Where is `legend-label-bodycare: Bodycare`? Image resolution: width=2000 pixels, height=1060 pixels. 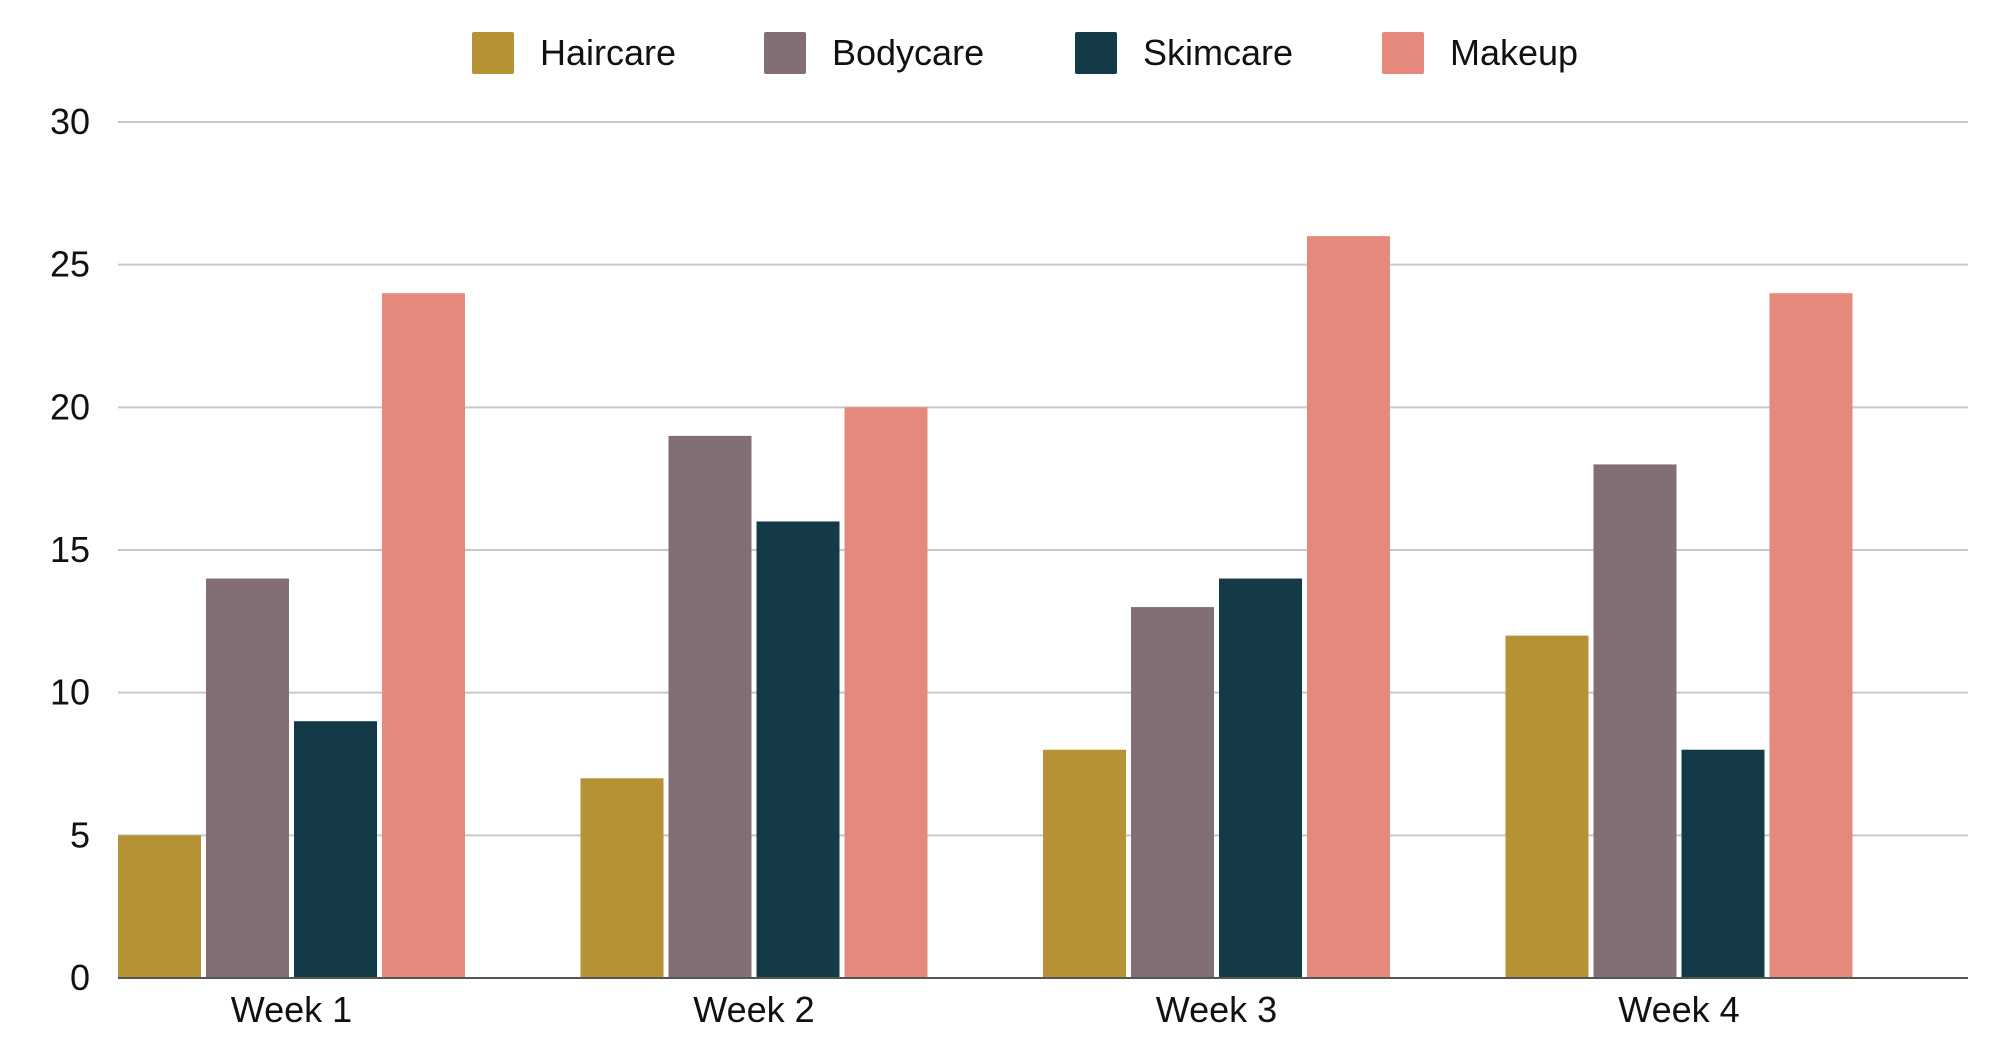 legend-label-bodycare: Bodycare is located at coordinates (908, 52).